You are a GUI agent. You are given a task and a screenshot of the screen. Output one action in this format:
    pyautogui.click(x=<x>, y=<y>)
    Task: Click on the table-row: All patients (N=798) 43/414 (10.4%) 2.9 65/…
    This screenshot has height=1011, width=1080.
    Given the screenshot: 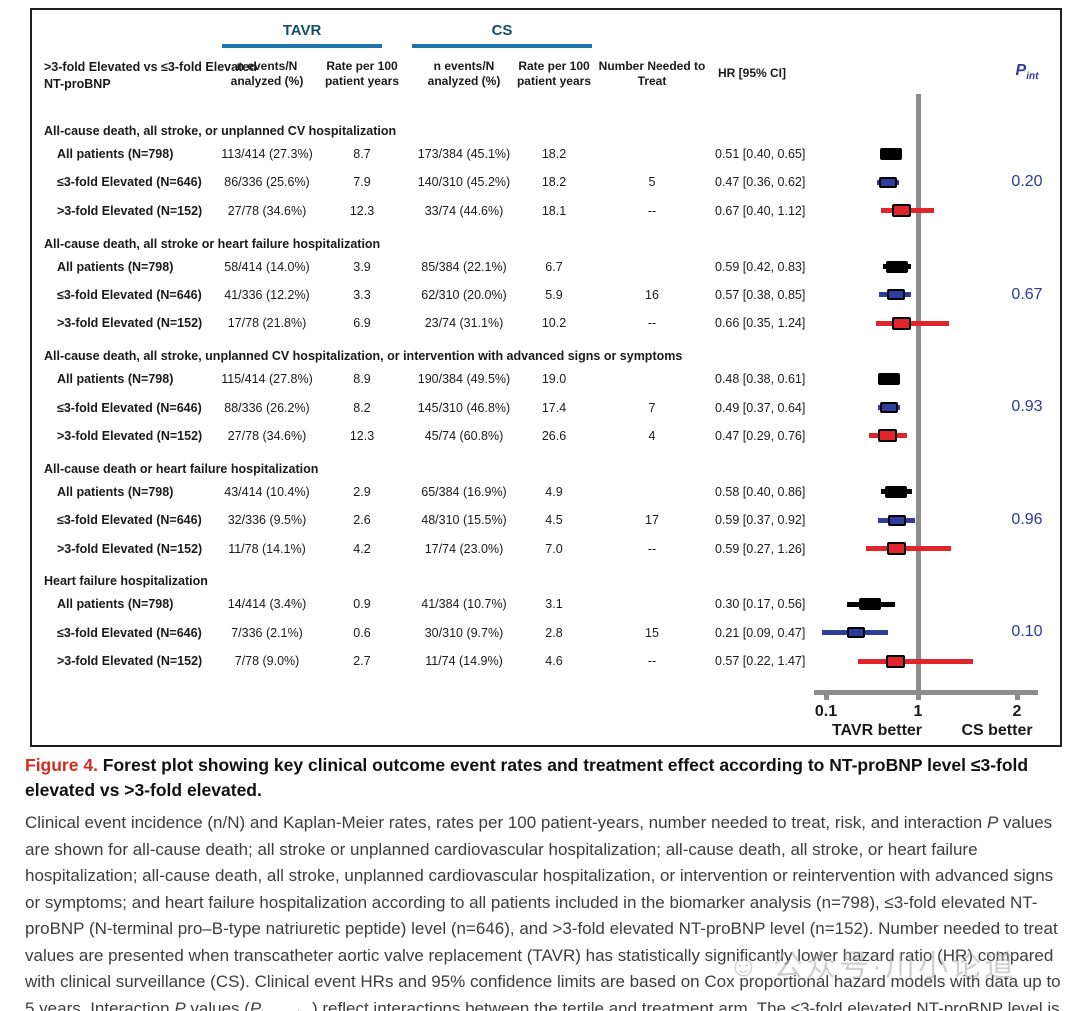 What is the action you would take?
    pyautogui.click(x=546, y=492)
    